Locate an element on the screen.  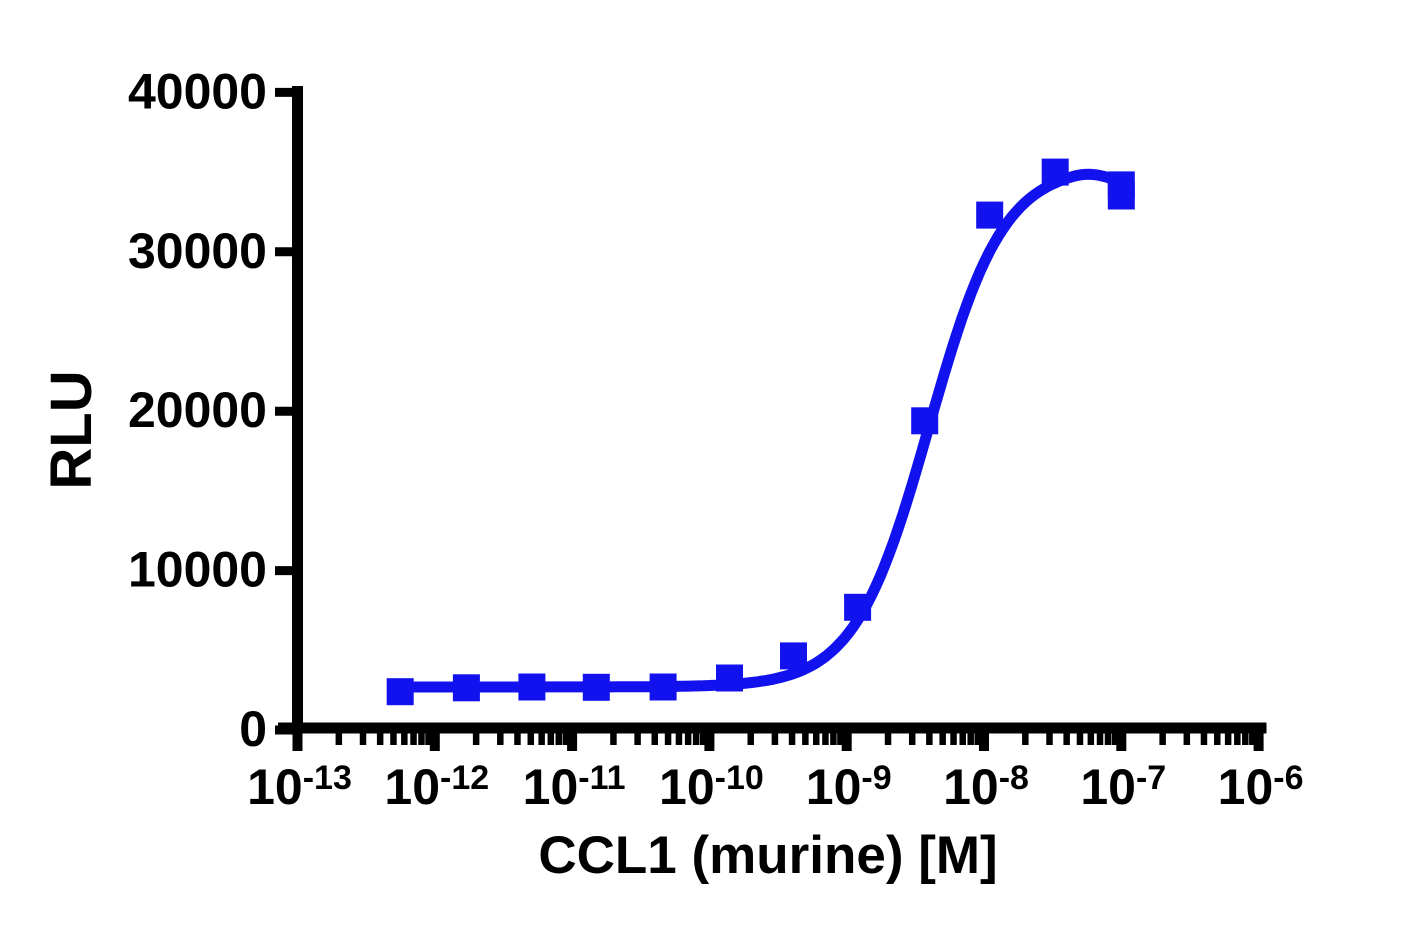
y-tick-label: 20000 is located at coordinates (197, 410).